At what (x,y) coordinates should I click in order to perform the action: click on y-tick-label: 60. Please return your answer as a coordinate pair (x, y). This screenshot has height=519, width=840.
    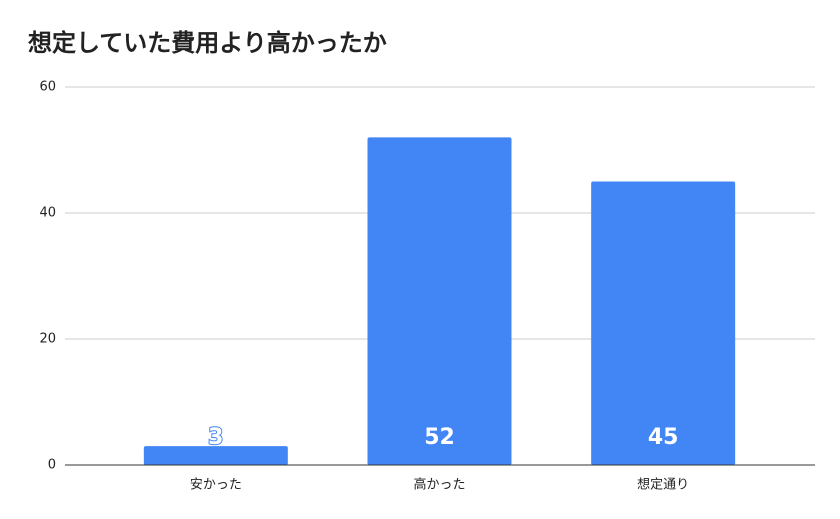
    Looking at the image, I should click on (47, 87).